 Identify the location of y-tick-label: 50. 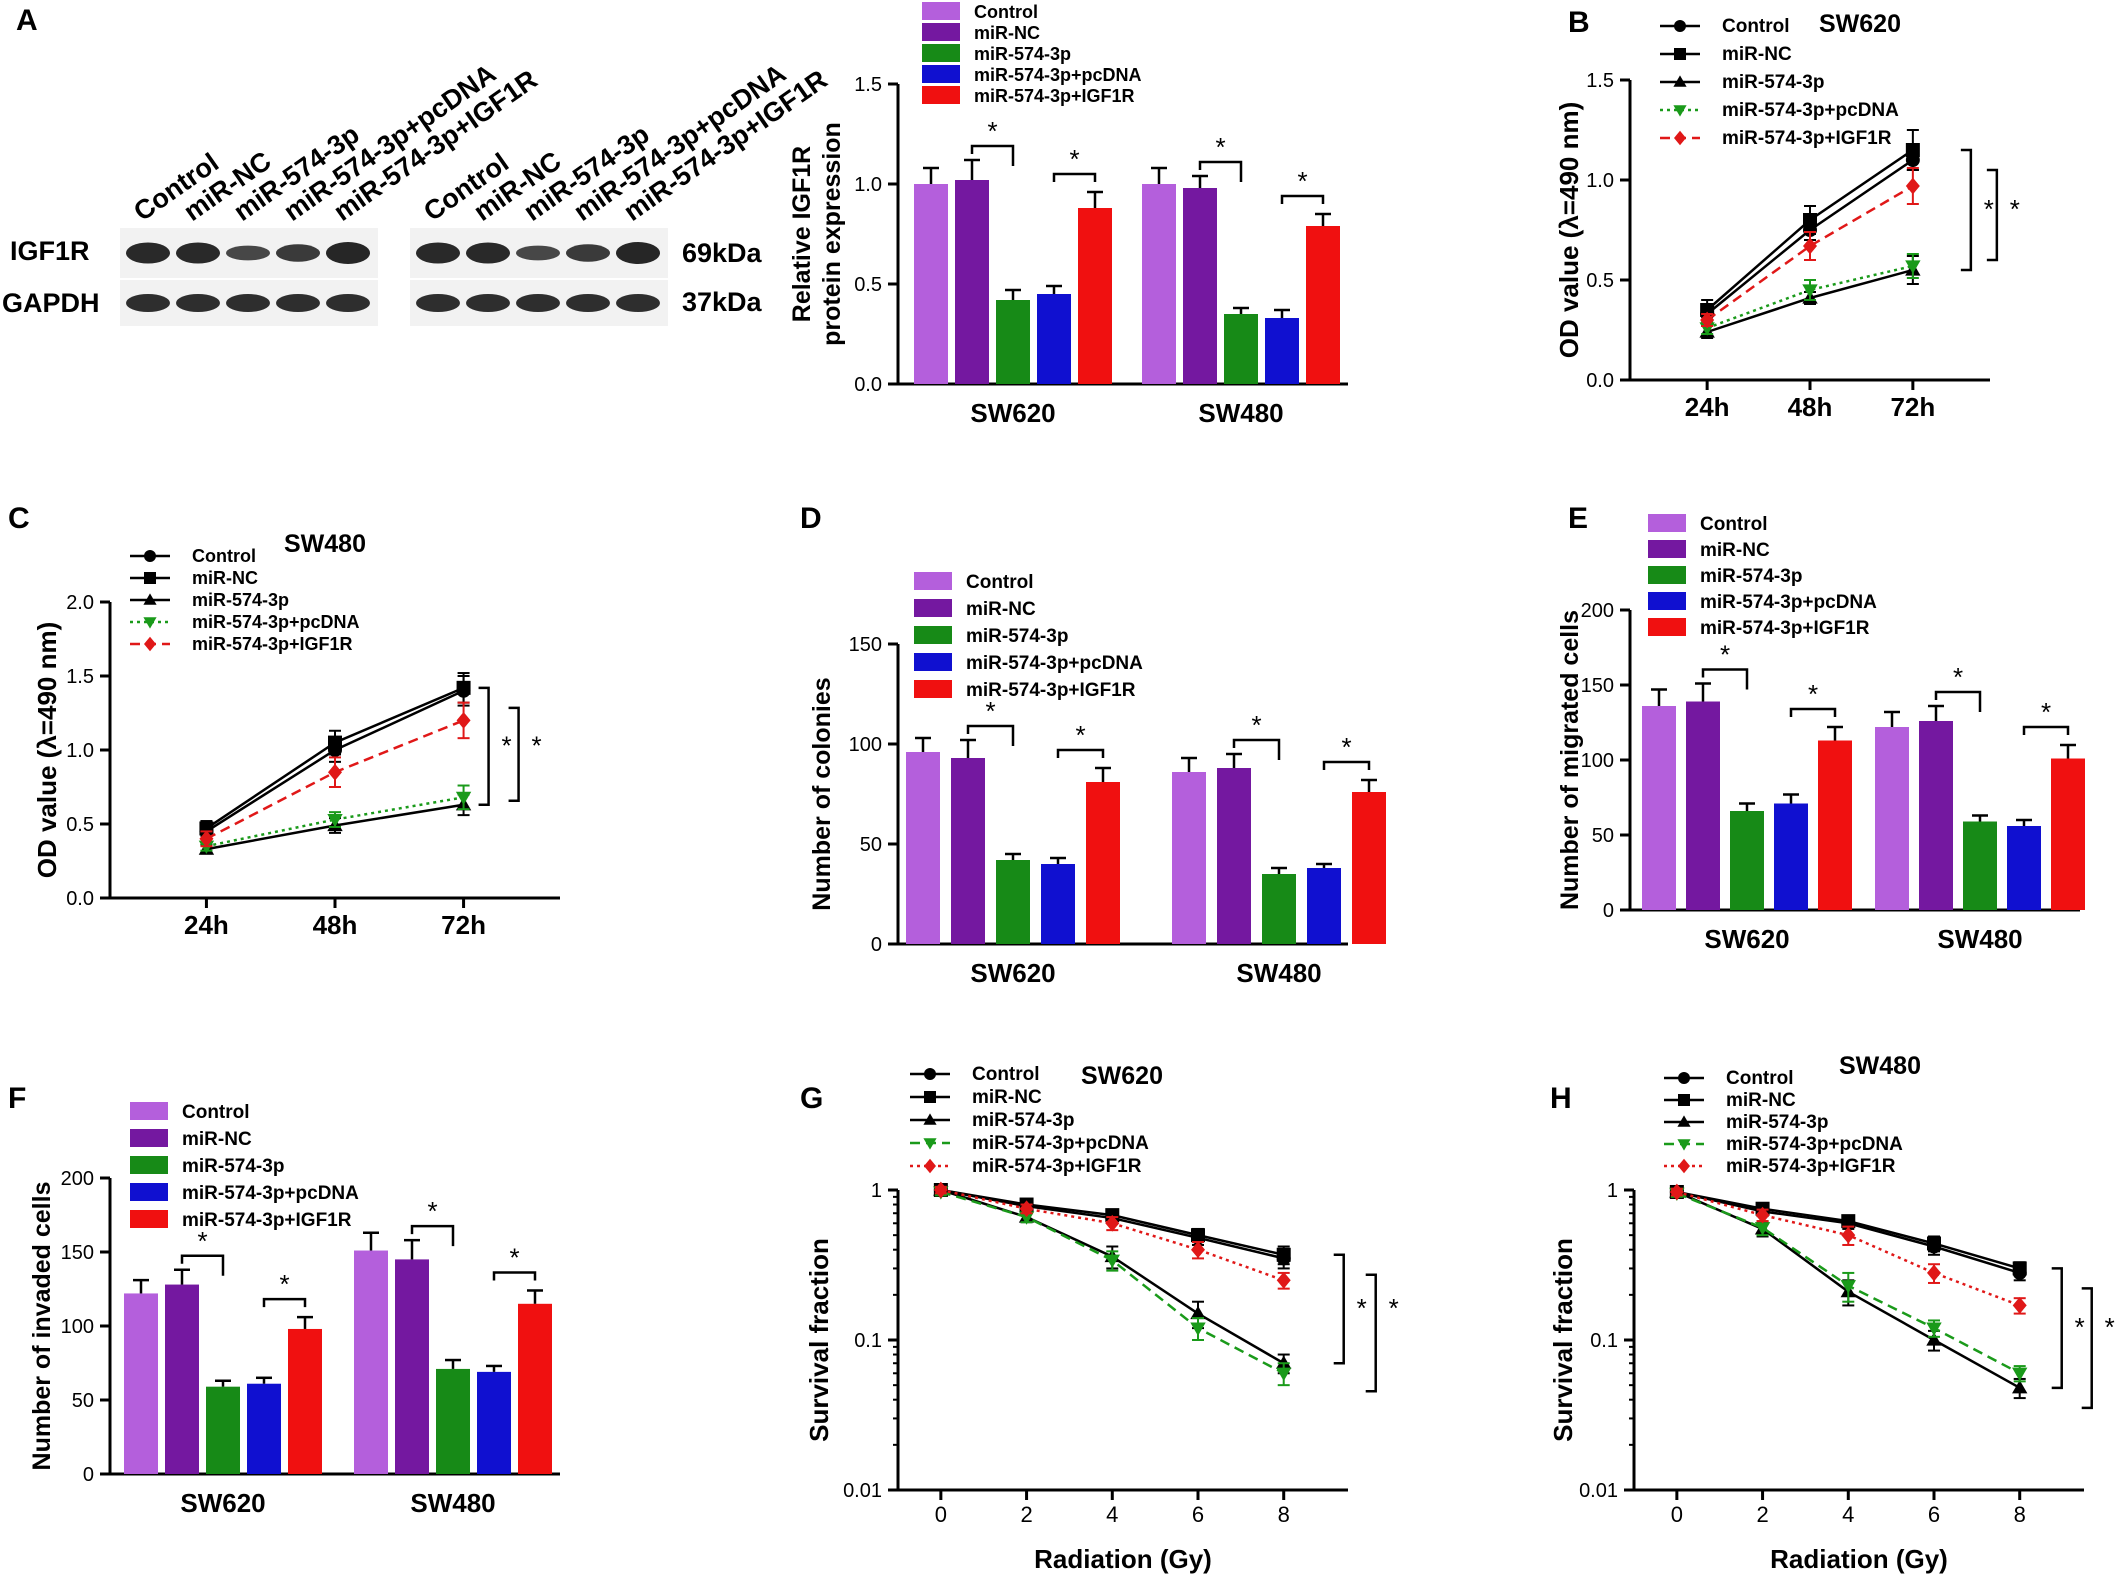
(871, 845).